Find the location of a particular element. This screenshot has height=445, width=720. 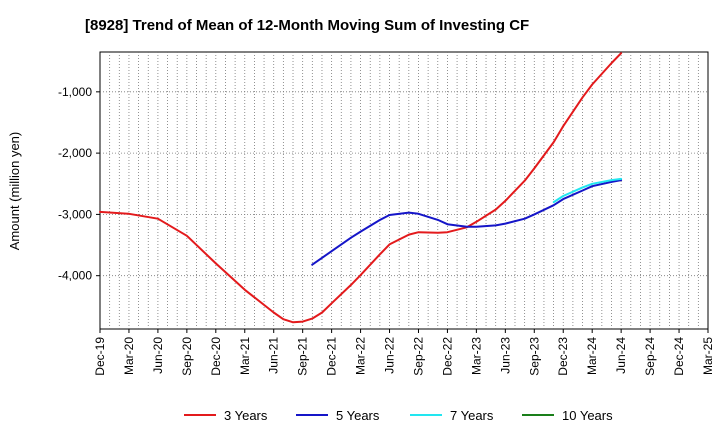

x-tick-label: Dec-19 is located at coordinates (100, 356).